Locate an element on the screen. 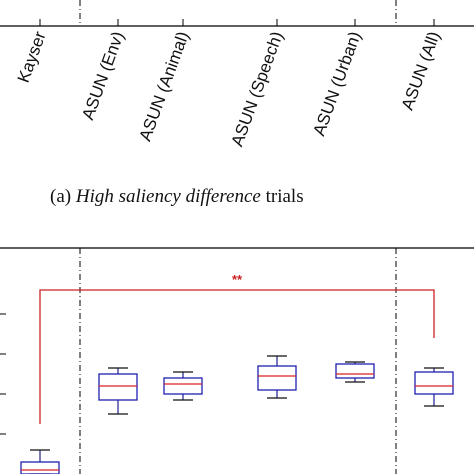 The height and width of the screenshot is (474, 474). box-asun-all is located at coordinates (434, 387).